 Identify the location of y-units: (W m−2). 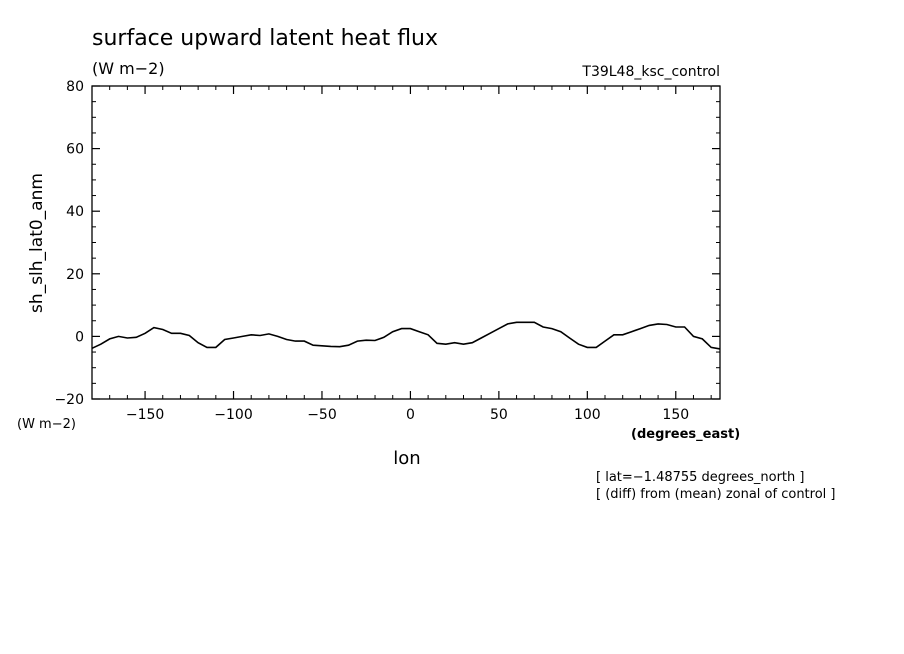
(46, 424).